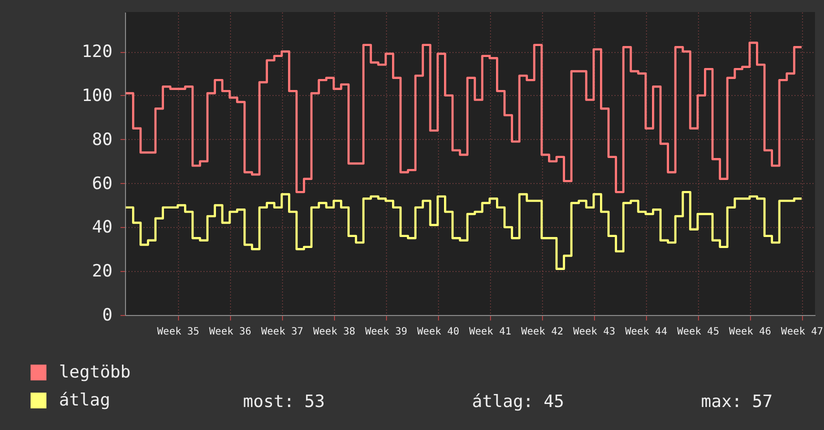 The width and height of the screenshot is (824, 430). What do you see at coordinates (490, 332) in the screenshot?
I see `x-tick-label: Week 41` at bounding box center [490, 332].